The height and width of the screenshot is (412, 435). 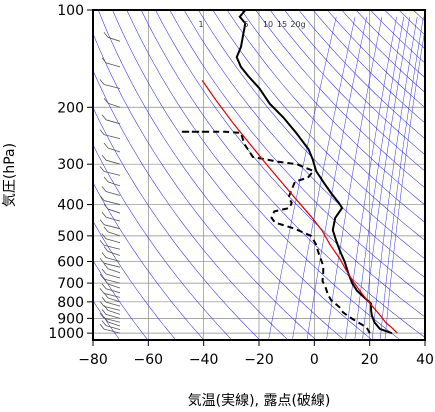 What do you see at coordinates (70, 284) in the screenshot?
I see `y-tick-label: 700` at bounding box center [70, 284].